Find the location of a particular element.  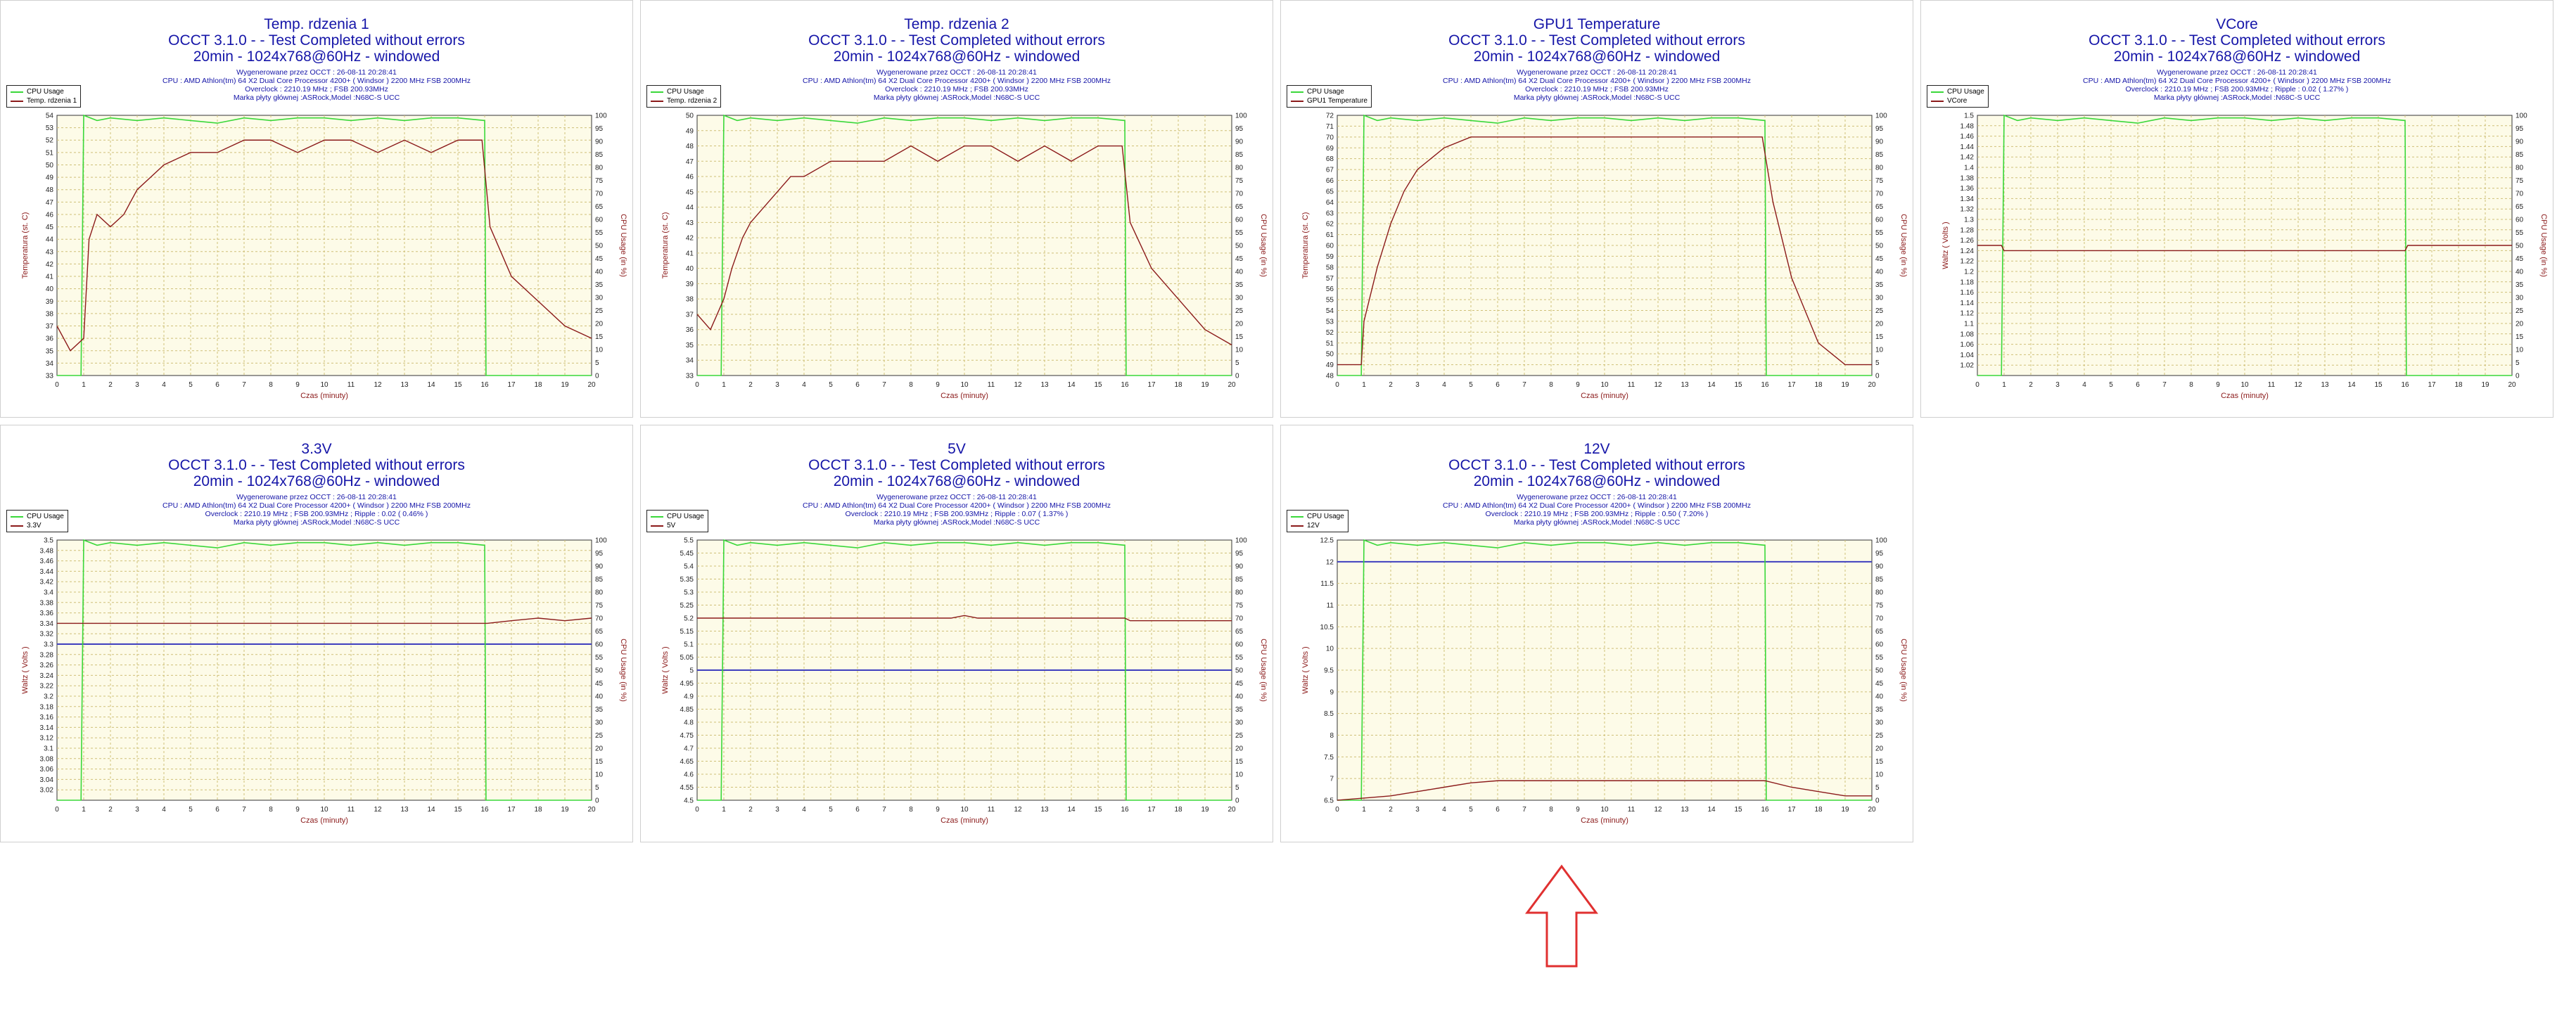

y-tick-label: 52 is located at coordinates (50, 141).